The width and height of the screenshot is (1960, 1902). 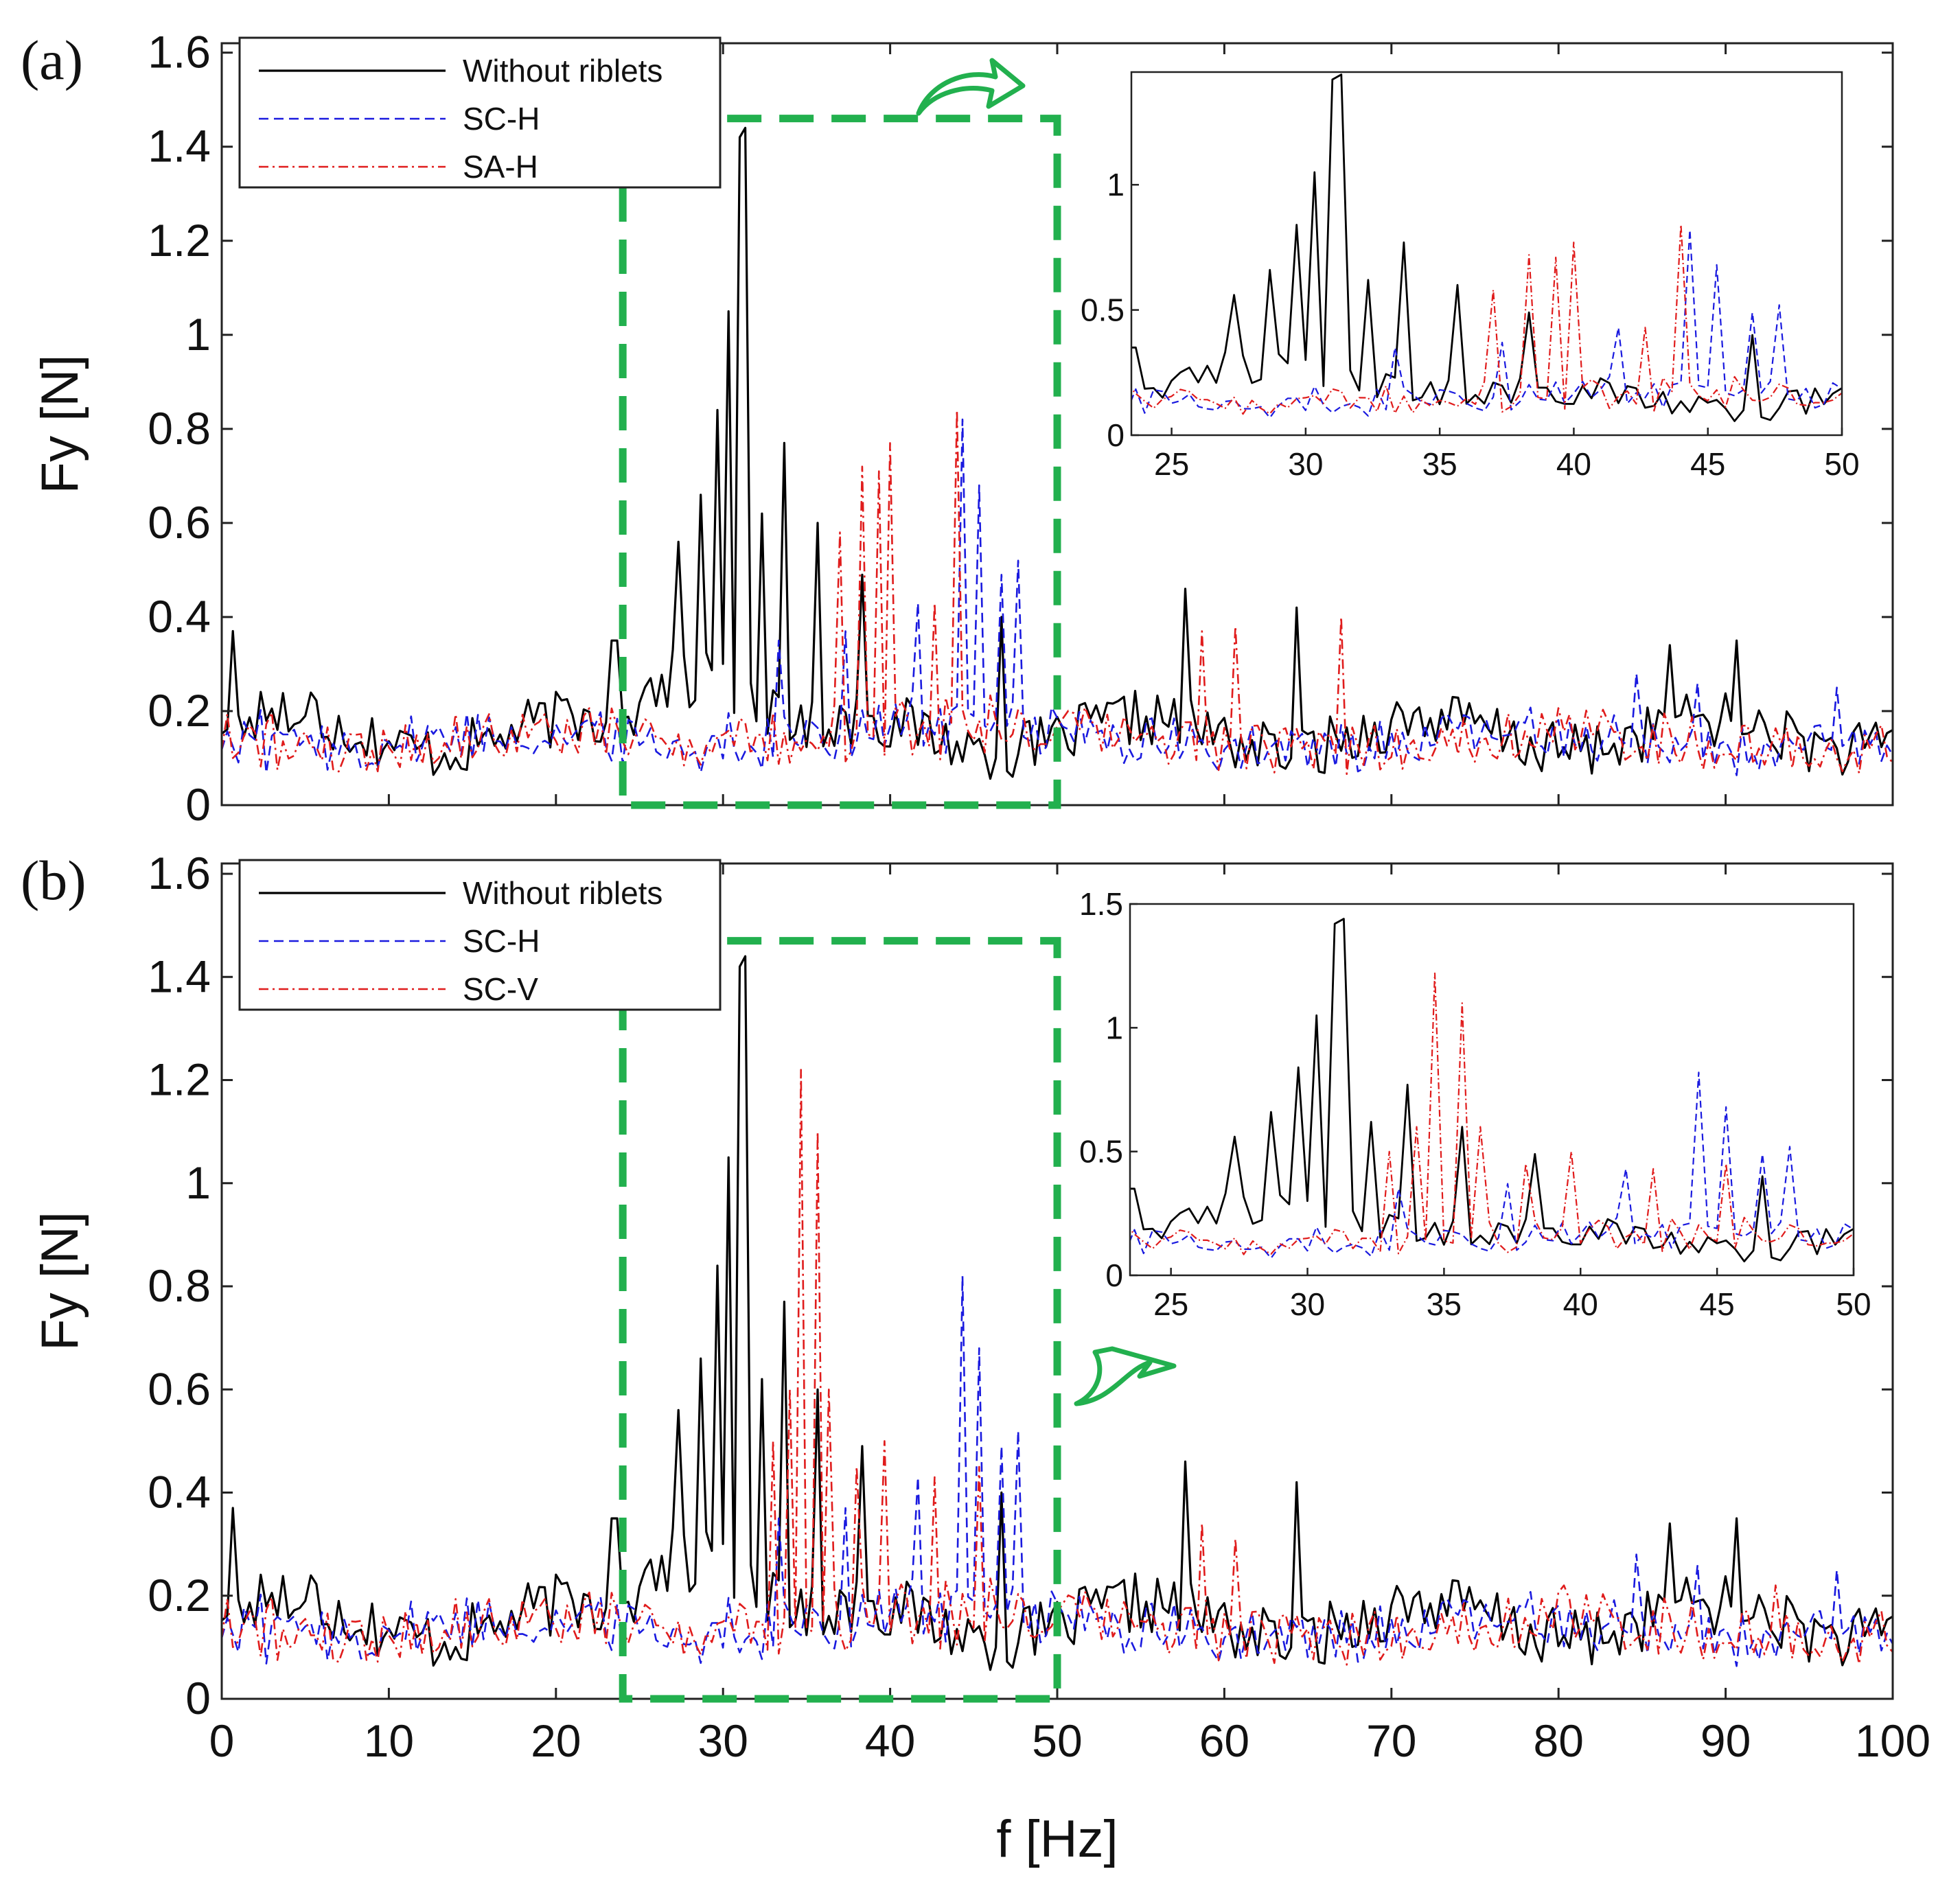 I want to click on inset-zoom-plot: 25 30 35 40 45 50 0 0.5 1, so click(x=1470, y=276).